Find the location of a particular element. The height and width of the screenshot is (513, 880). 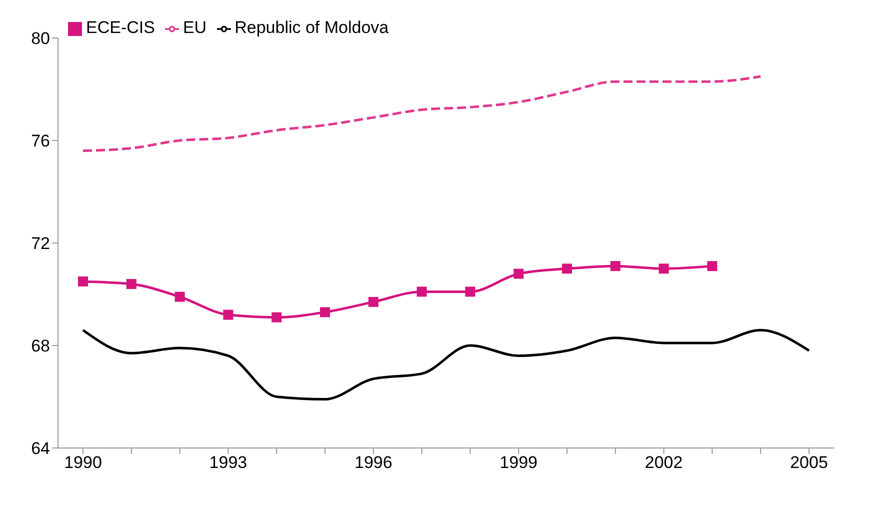

x-tick-label: 1993 is located at coordinates (228, 462).